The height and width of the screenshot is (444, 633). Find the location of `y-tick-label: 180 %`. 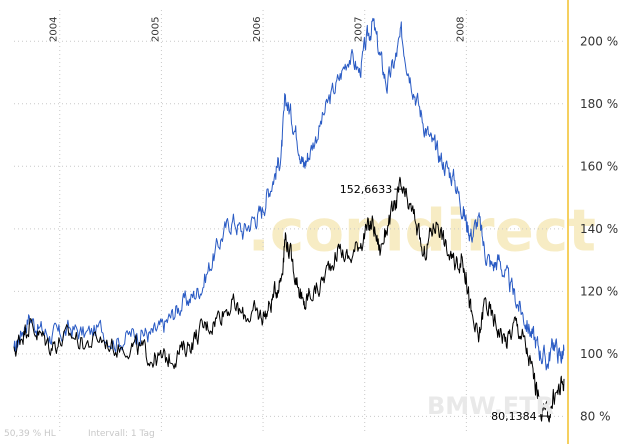

y-tick-label: 180 % is located at coordinates (599, 104).